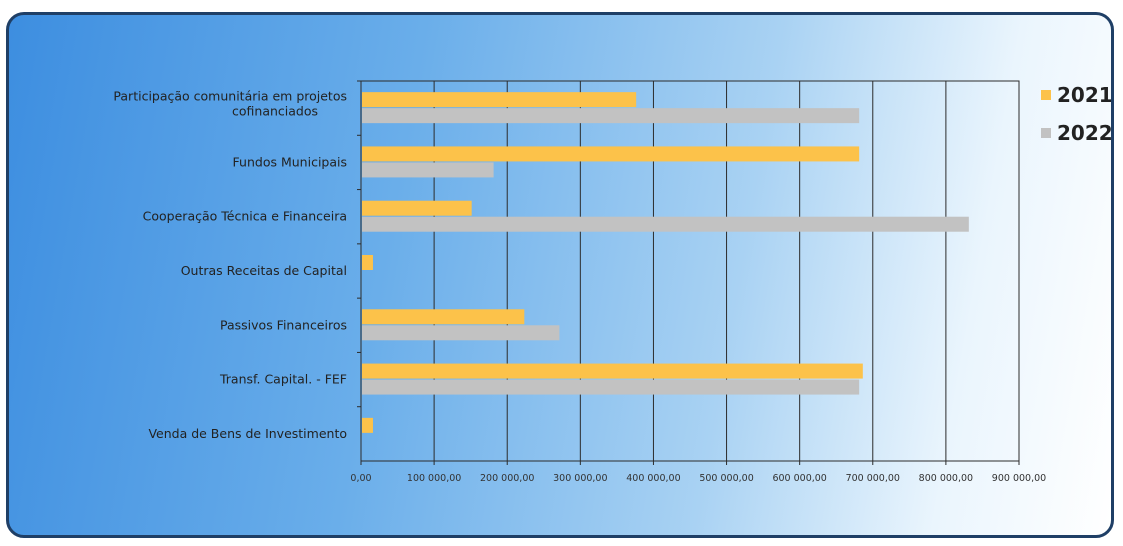 This screenshot has height=546, width=1123. I want to click on x-tick-label: 100 000,00, so click(434, 478).